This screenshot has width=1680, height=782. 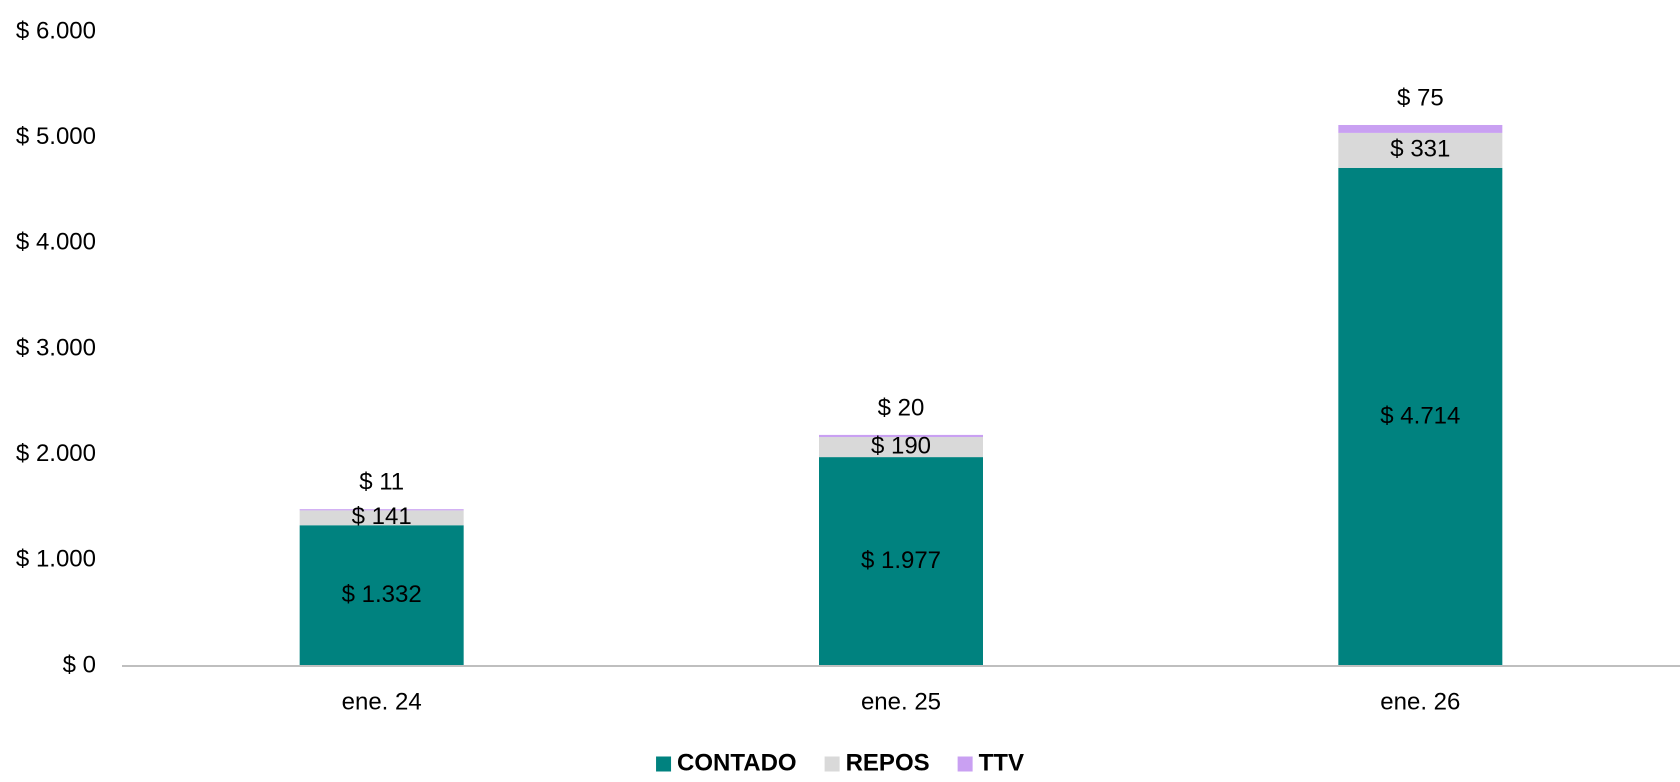 I want to click on legend-item-ttv: TTV, so click(x=990, y=762).